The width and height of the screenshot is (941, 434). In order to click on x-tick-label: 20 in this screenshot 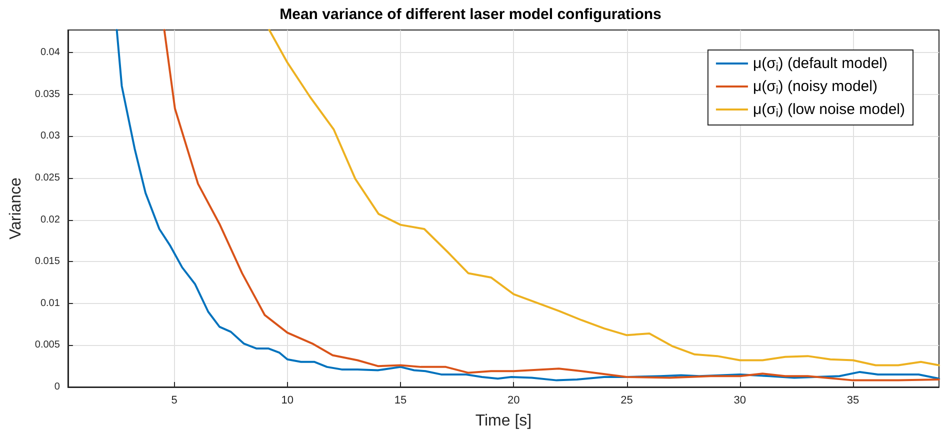, I will do `click(514, 400)`.